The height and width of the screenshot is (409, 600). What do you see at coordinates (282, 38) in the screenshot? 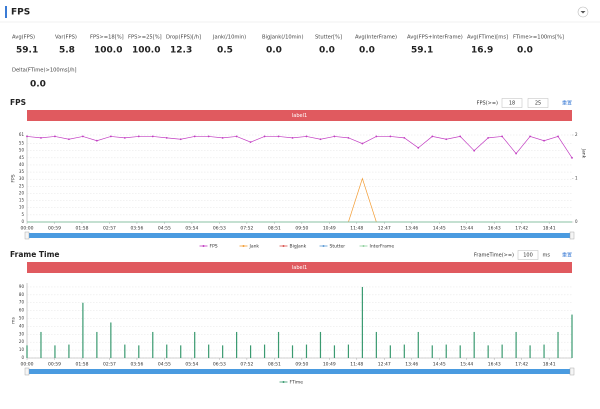
I see `stat-label: BigJank(/10min)` at bounding box center [282, 38].